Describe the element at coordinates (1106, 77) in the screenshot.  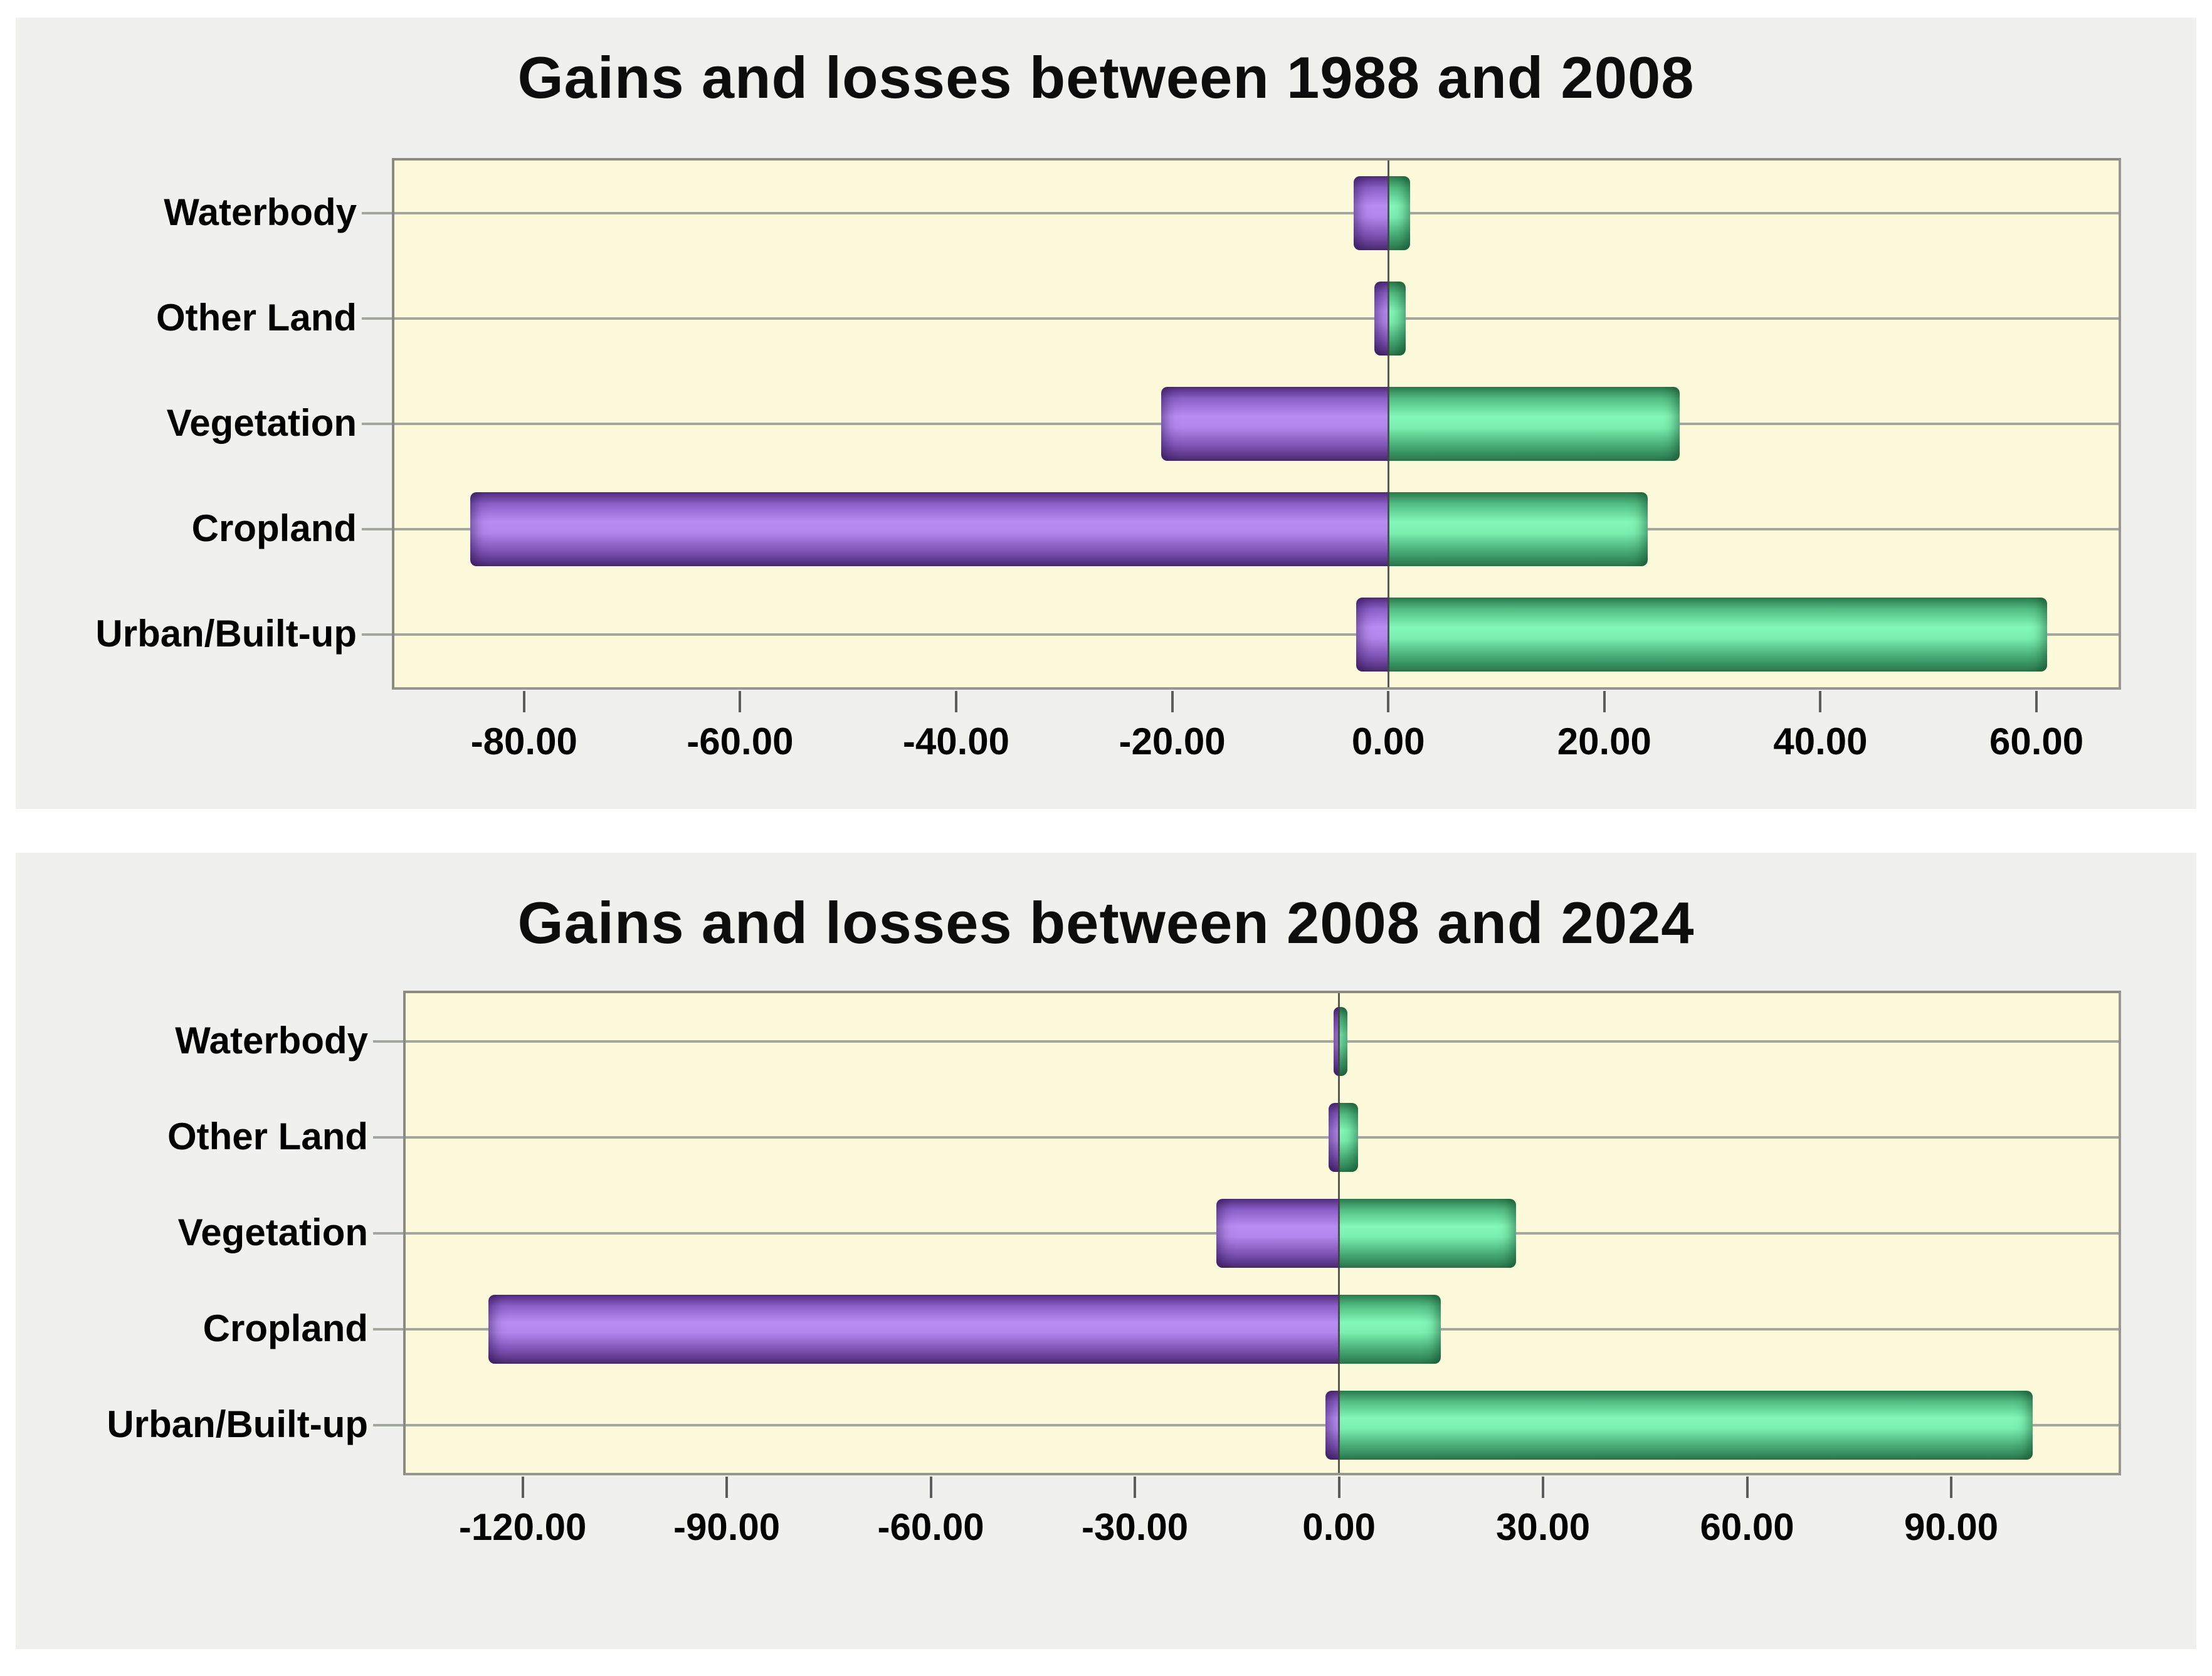
I see `chart-title: Gains and losses between 1988 and 2008` at that location.